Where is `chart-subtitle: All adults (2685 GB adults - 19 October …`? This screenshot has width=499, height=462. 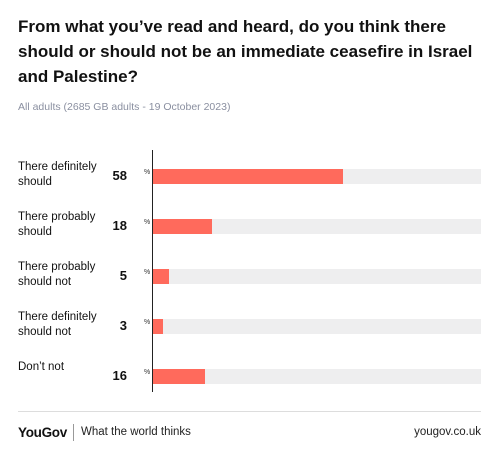 chart-subtitle: All adults (2685 GB adults - 19 October … is located at coordinates (124, 107).